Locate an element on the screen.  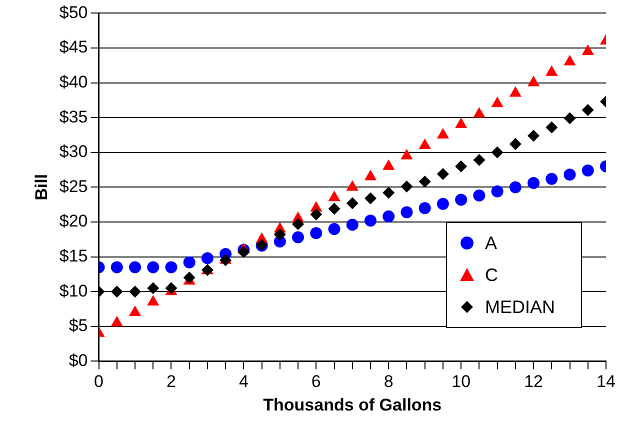
y-tick-label: $30 is located at coordinates (73, 152).